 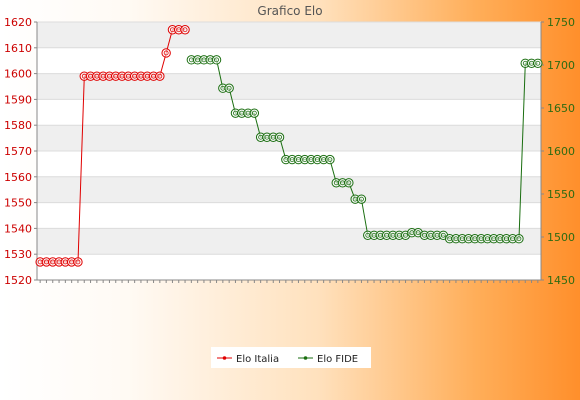 I want to click on left-tick-label: 1620, so click(x=18, y=22).